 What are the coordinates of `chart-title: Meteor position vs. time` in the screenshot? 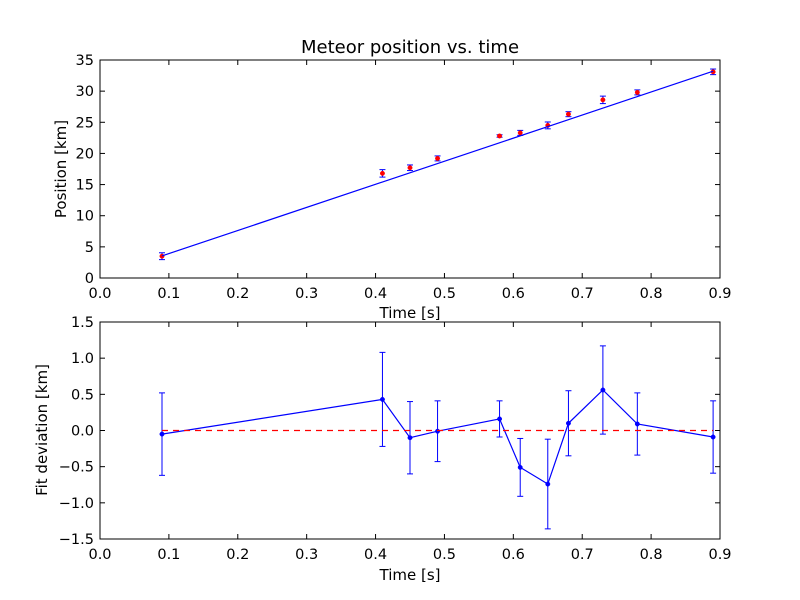 It's located at (410, 47).